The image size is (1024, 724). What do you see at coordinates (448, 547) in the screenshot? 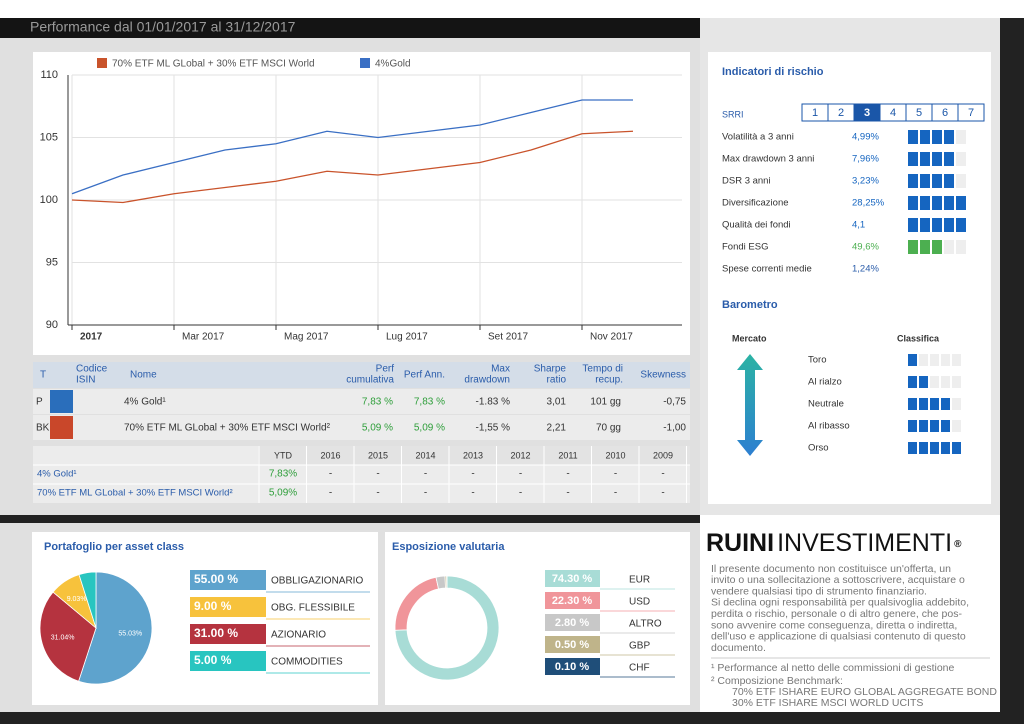
I see `currency-title: Esposizione valutaria` at bounding box center [448, 547].